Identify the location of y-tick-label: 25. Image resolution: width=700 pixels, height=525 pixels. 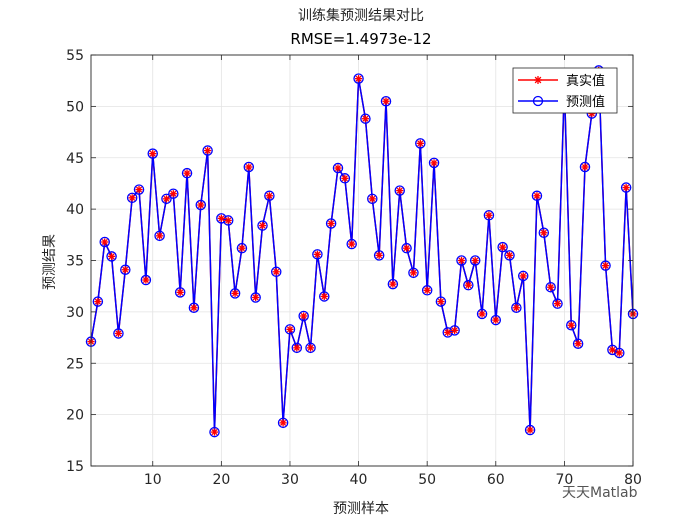
(75, 364).